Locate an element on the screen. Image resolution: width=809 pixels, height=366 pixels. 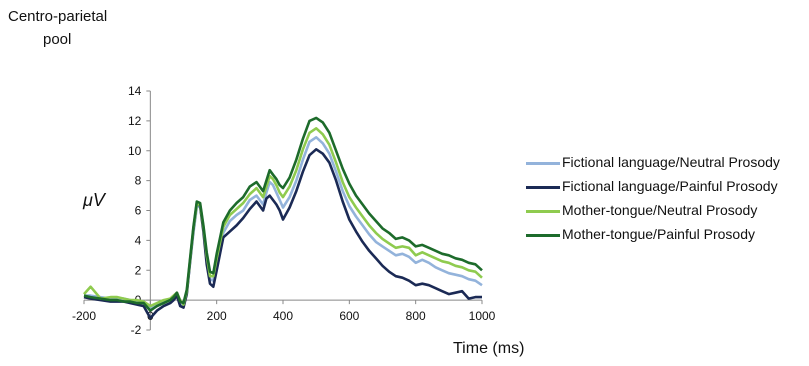
legend-label: Fictional language/Painful Prosody is located at coordinates (670, 186).